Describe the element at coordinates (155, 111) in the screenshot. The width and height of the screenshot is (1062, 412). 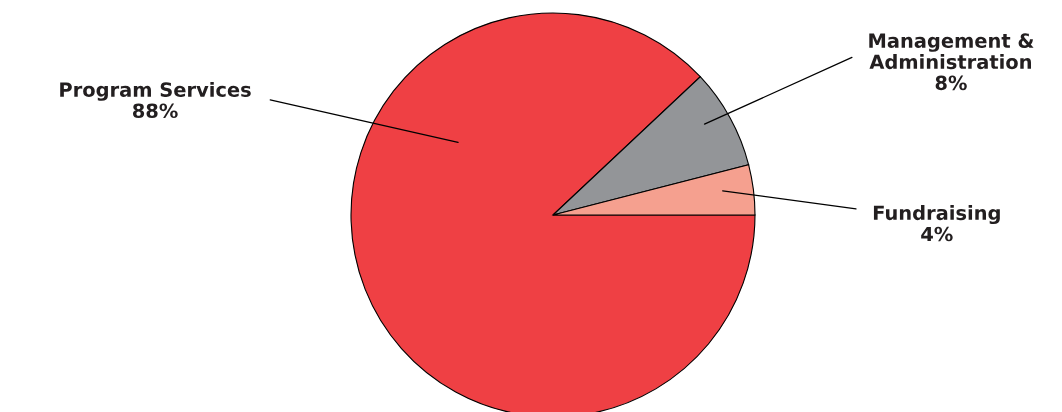
I see `data-label: 88%` at that location.